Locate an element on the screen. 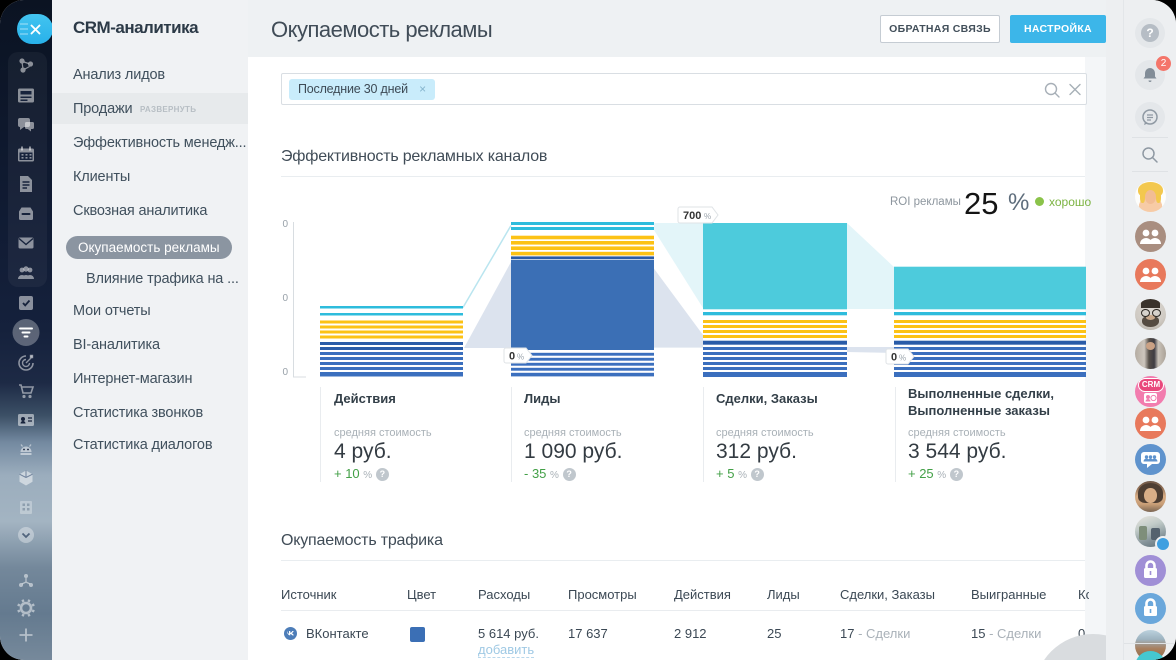  svg-text: 700 is located at coordinates (692, 216).